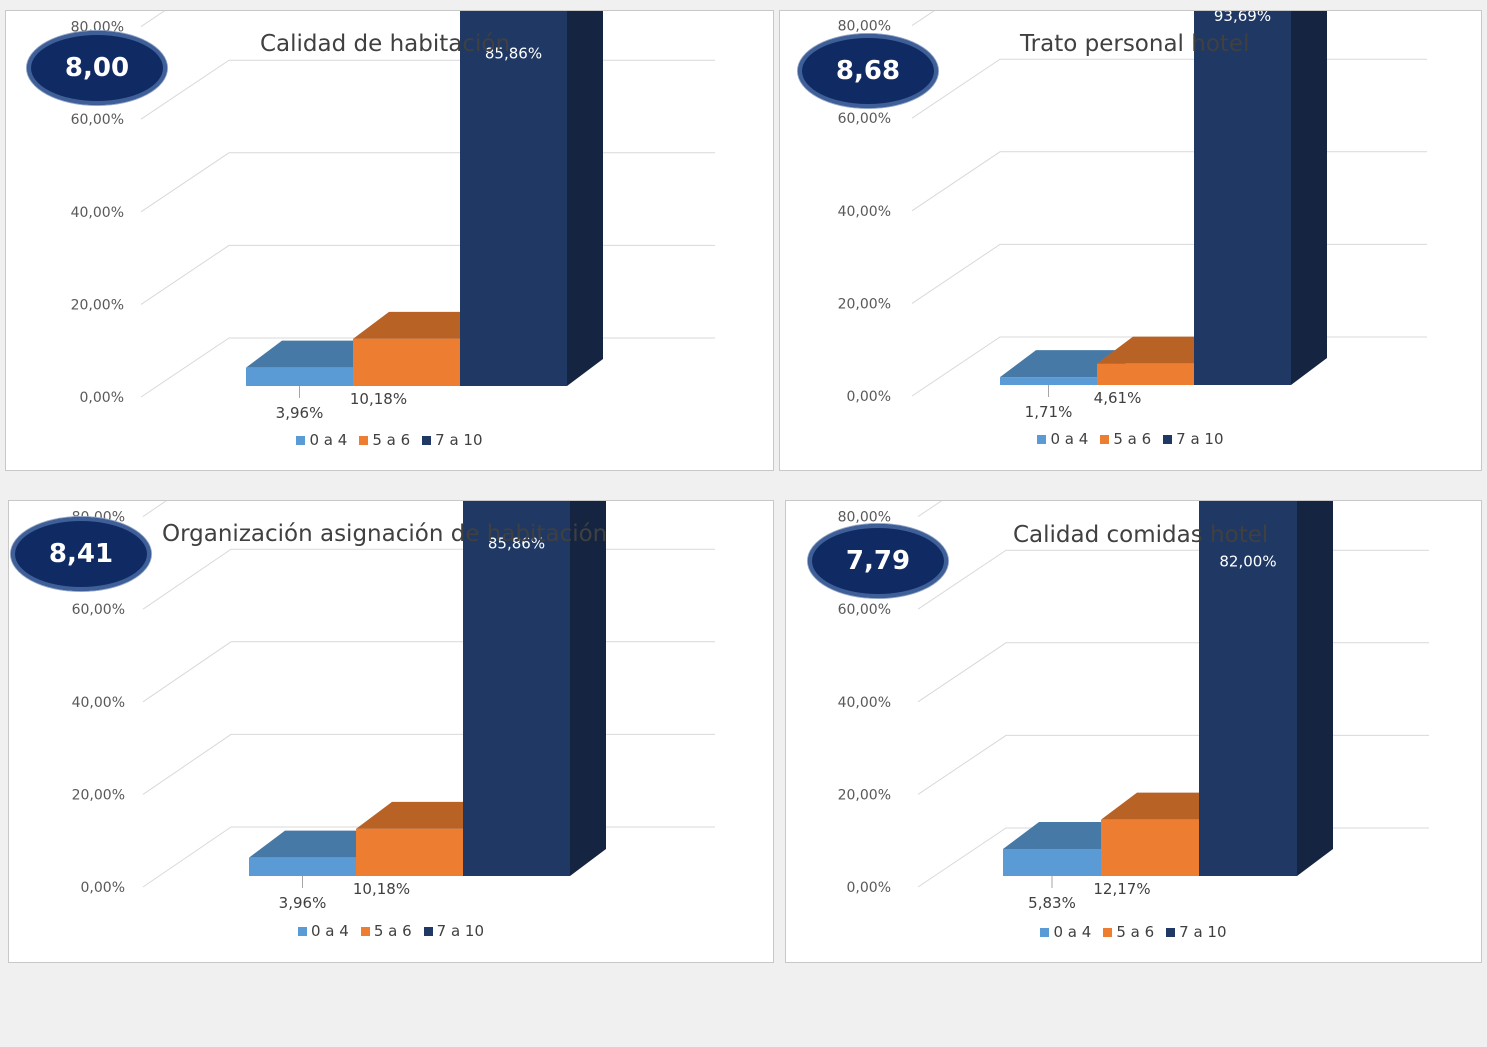  What do you see at coordinates (1247, 561) in the screenshot?
I see `data-label: 82,00%` at bounding box center [1247, 561].